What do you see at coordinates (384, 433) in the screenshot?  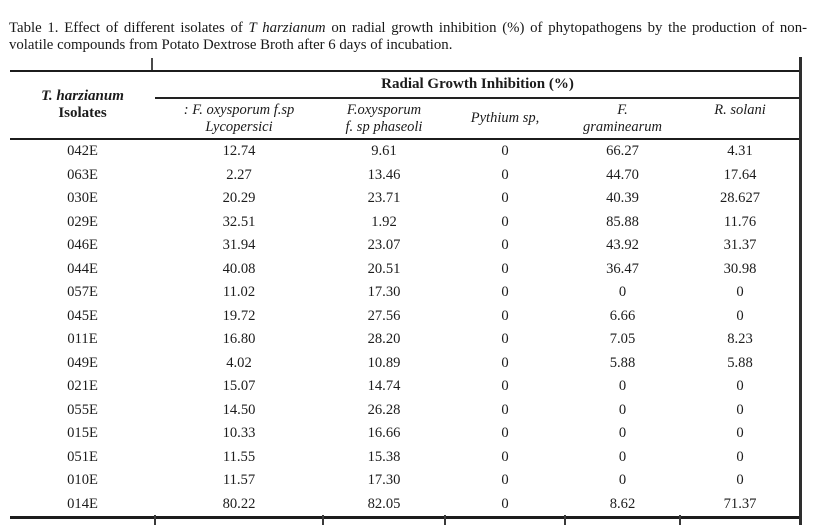 I see `cell: 16.66` at bounding box center [384, 433].